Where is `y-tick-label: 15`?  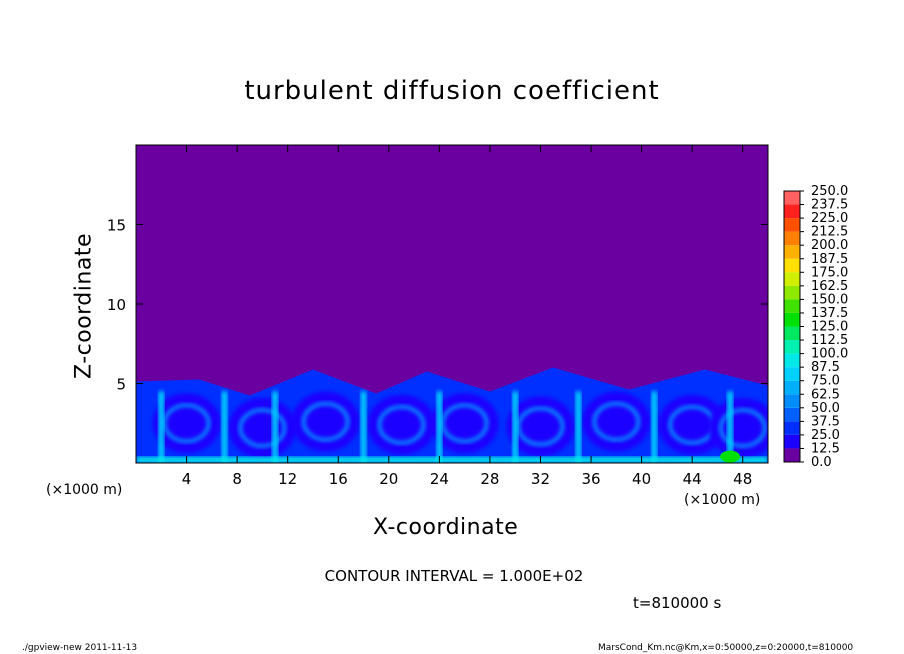
y-tick-label: 15 is located at coordinates (116, 226).